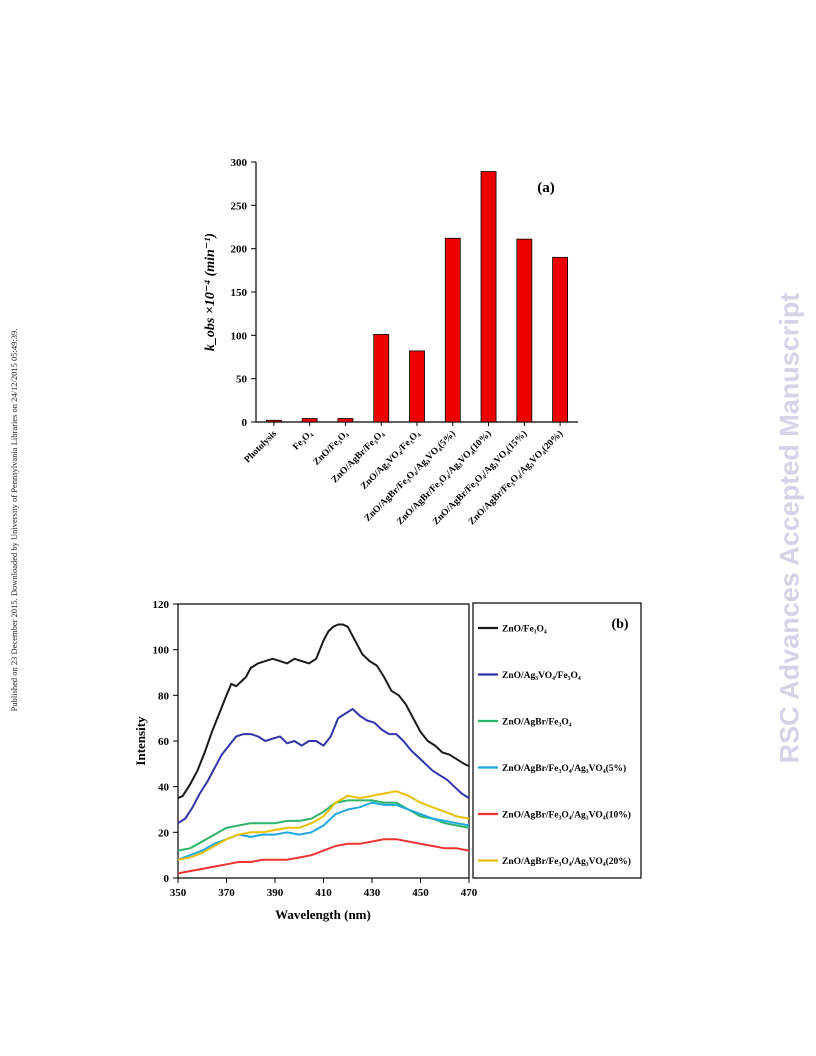  I want to click on y-tick-label-b: 80, so click(164, 696).